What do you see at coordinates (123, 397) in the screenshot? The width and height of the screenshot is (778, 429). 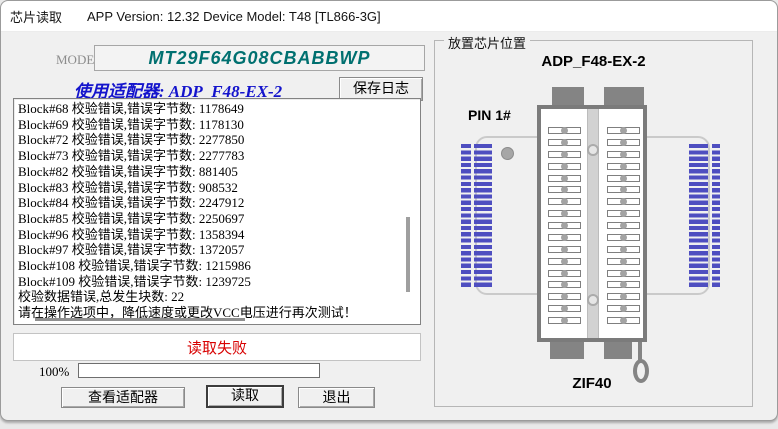 I see `view-adapter-button: 查看适配器` at bounding box center [123, 397].